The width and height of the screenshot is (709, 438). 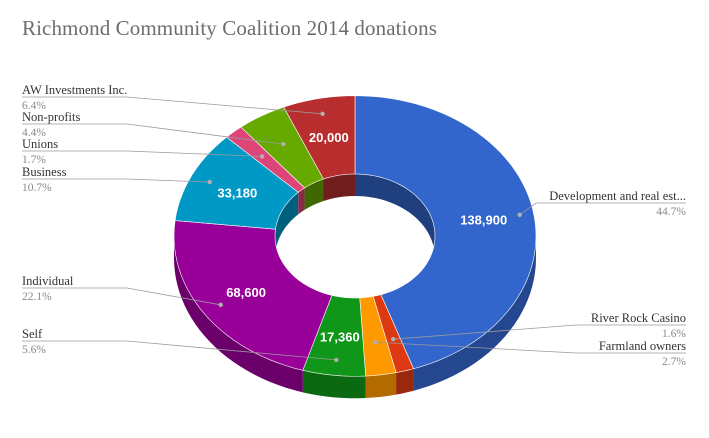 I want to click on slice-aw-investments-inc, so click(x=319, y=137).